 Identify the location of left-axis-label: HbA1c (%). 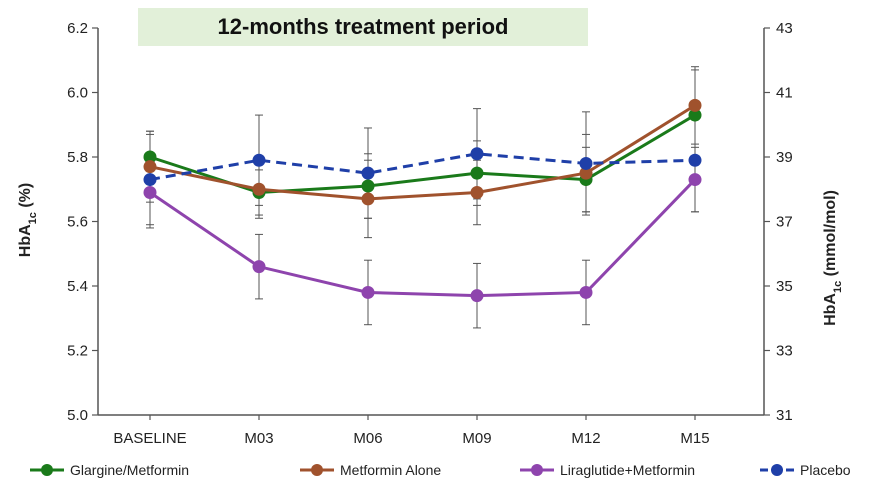
(28, 220).